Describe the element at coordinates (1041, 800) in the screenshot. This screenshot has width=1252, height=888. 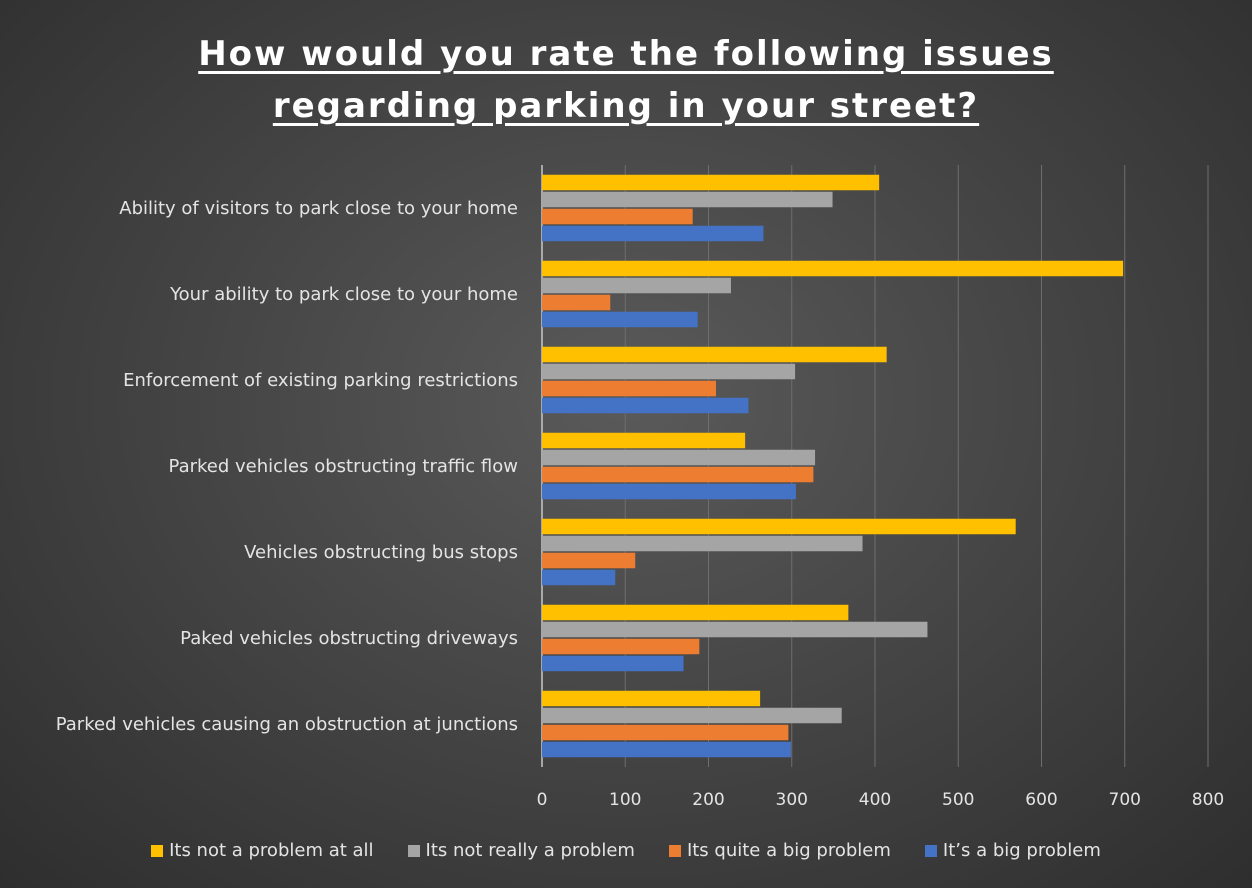
I see `x-tick-label: 600` at that location.